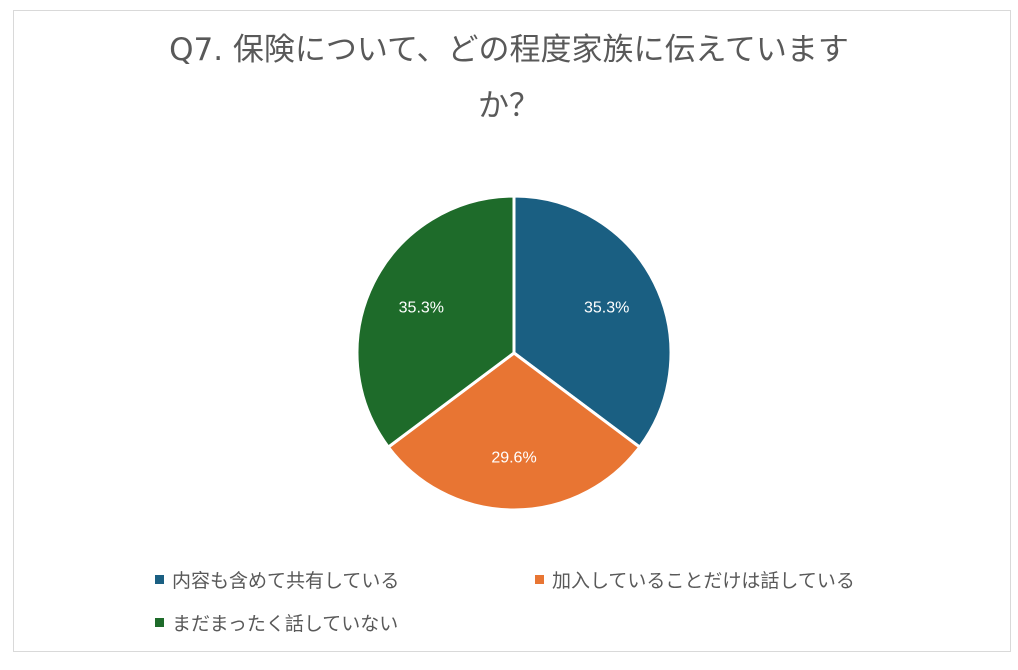 This screenshot has width=1018, height=670. What do you see at coordinates (509, 106) in the screenshot?
I see `chart-title-line-2: か？` at bounding box center [509, 106].